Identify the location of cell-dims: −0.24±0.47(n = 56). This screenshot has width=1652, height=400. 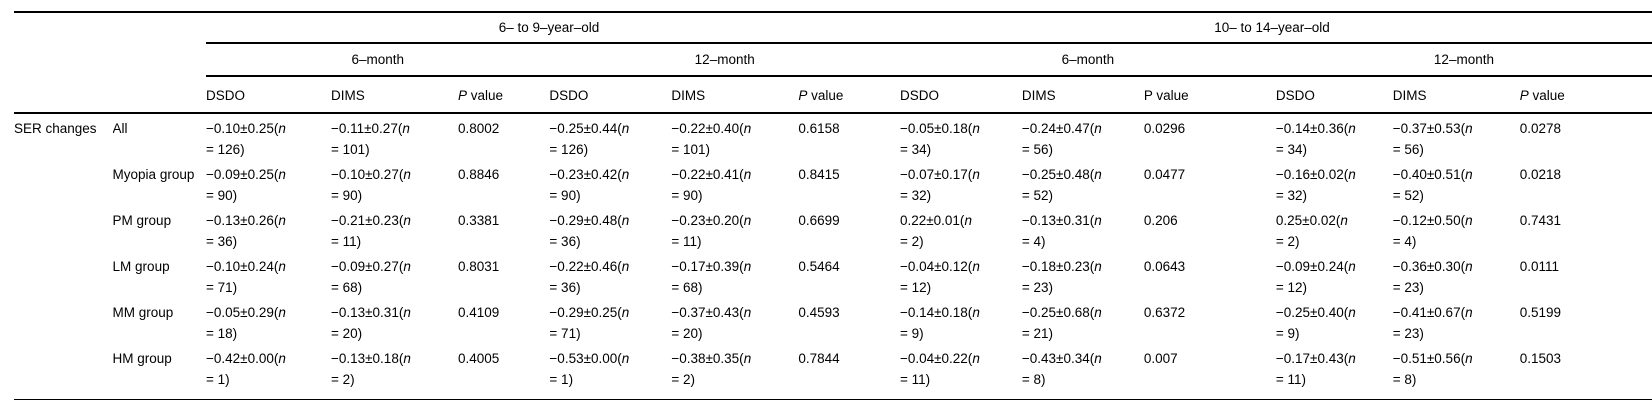
(1061, 139).